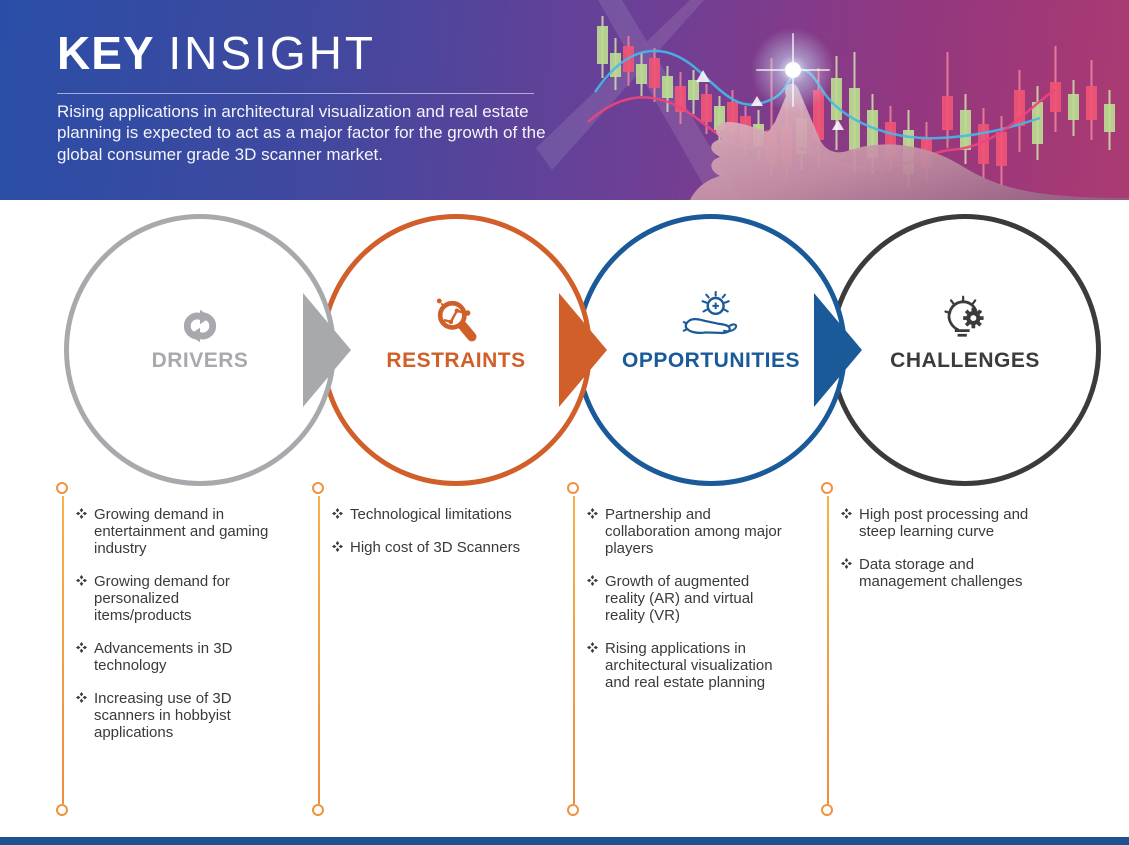 This screenshot has height=845, width=1129. I want to click on drivers-circle: DRIVERS, so click(200, 350).